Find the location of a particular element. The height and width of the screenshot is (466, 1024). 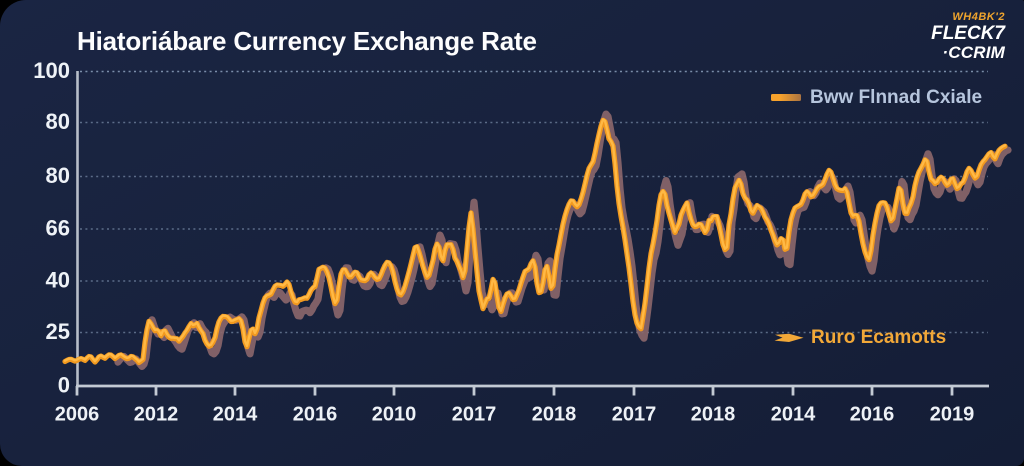

svg-text: 2006 is located at coordinates (77, 415).